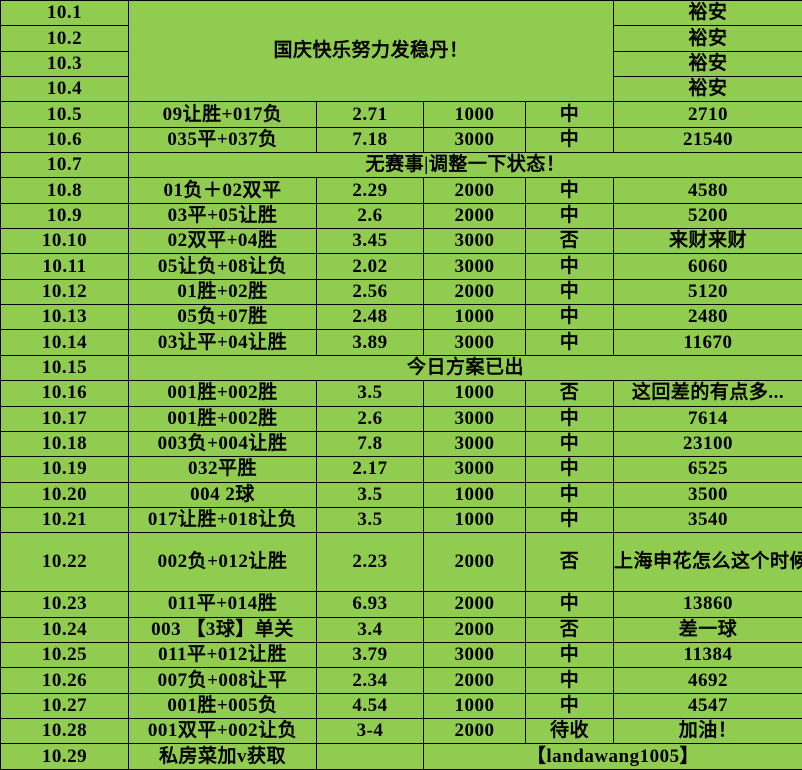  Describe the element at coordinates (707, 629) in the screenshot. I see `cell-return: 差一球` at that location.